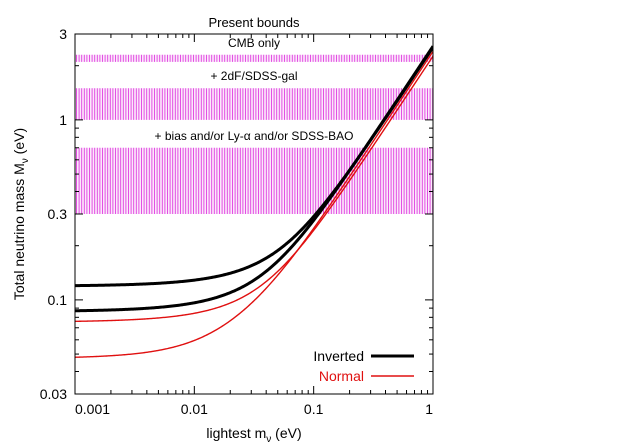 The height and width of the screenshot is (442, 631). What do you see at coordinates (63, 120) in the screenshot?
I see `y-tick-label: 1` at bounding box center [63, 120].